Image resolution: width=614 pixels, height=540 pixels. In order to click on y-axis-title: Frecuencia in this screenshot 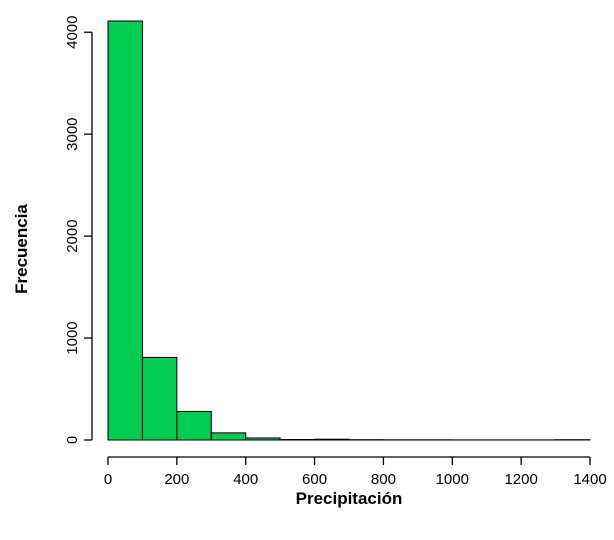, I will do `click(21, 249)`.